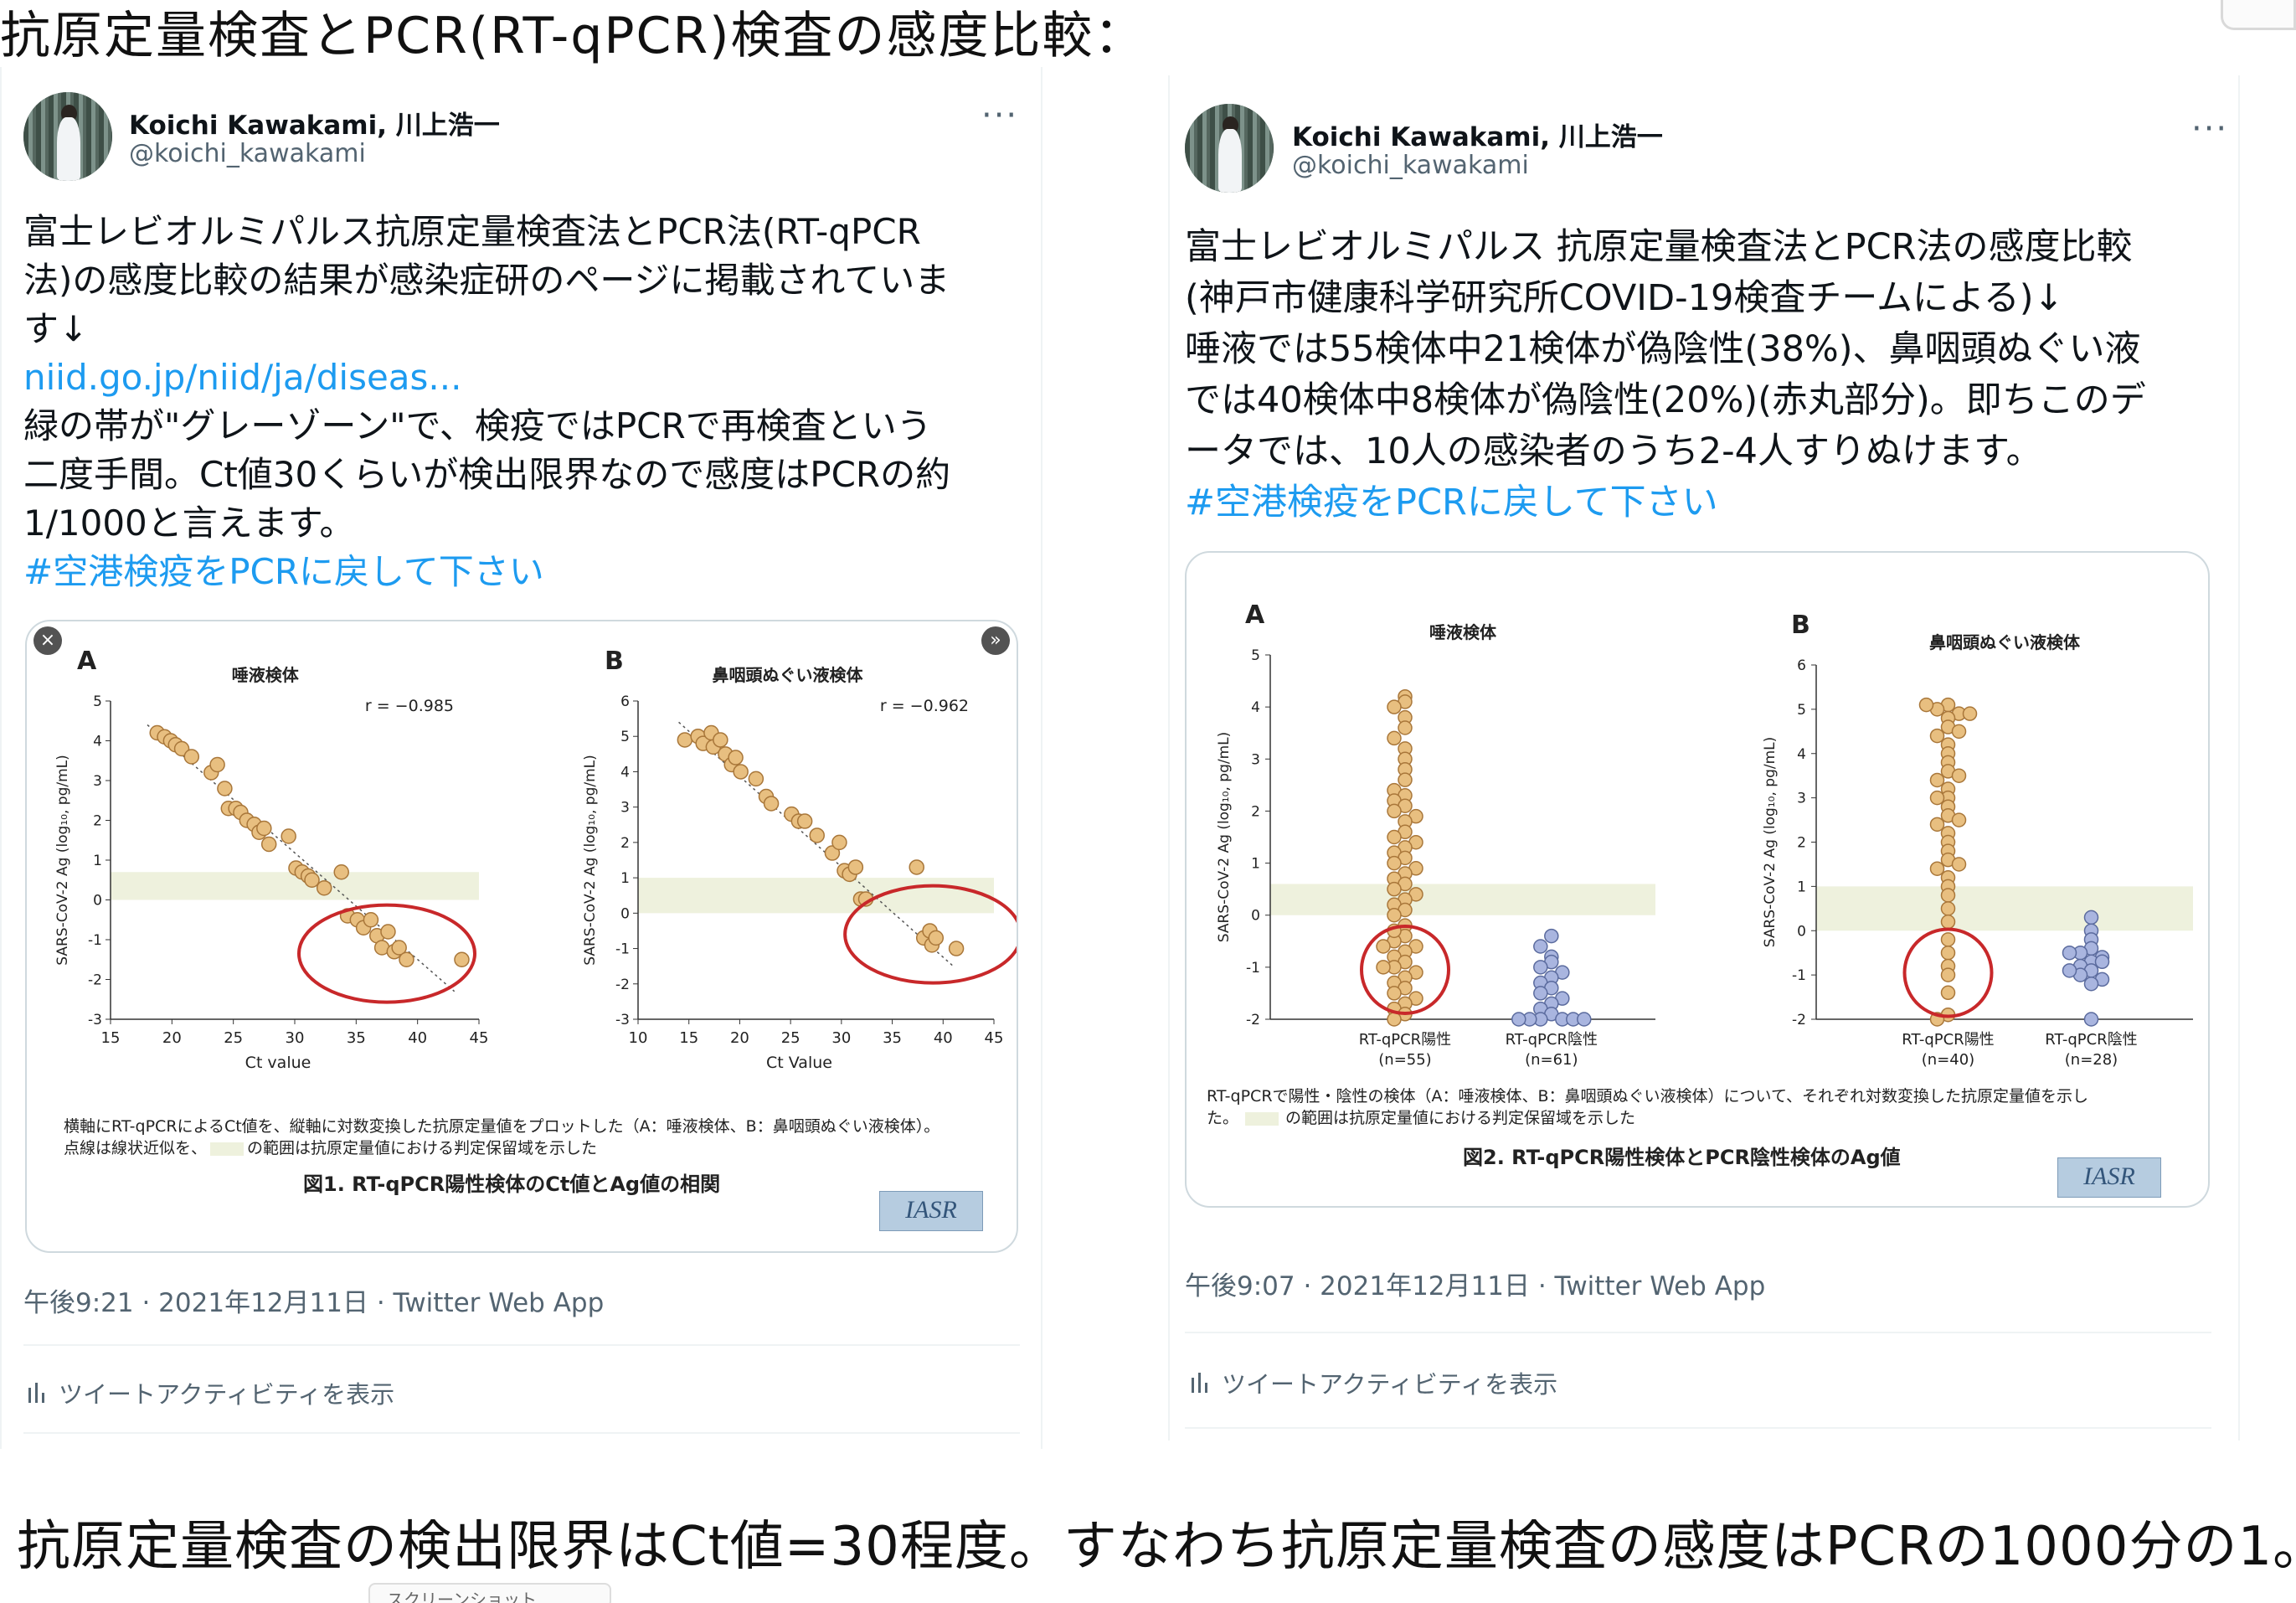  Describe the element at coordinates (799, 1063) in the screenshot. I see `x-axis-label: Ct Value` at that location.